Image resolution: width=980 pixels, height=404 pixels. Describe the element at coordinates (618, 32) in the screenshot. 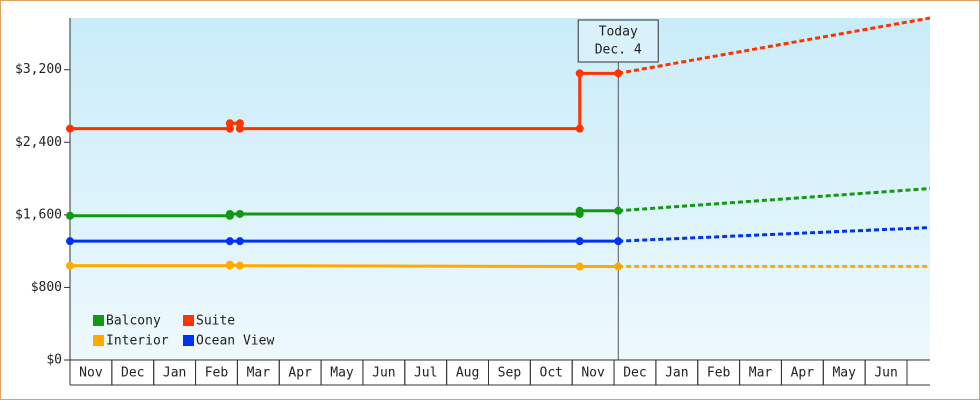

I see `today-label: Today` at that location.